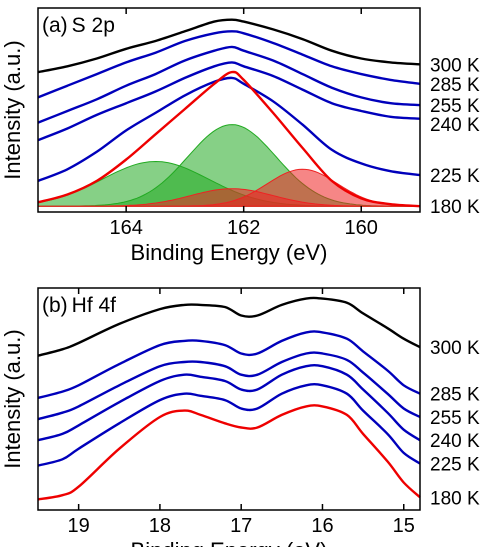 The image size is (492, 547). Describe the element at coordinates (79, 305) in the screenshot. I see `panel-b-label: (b) Hf 4f` at that location.